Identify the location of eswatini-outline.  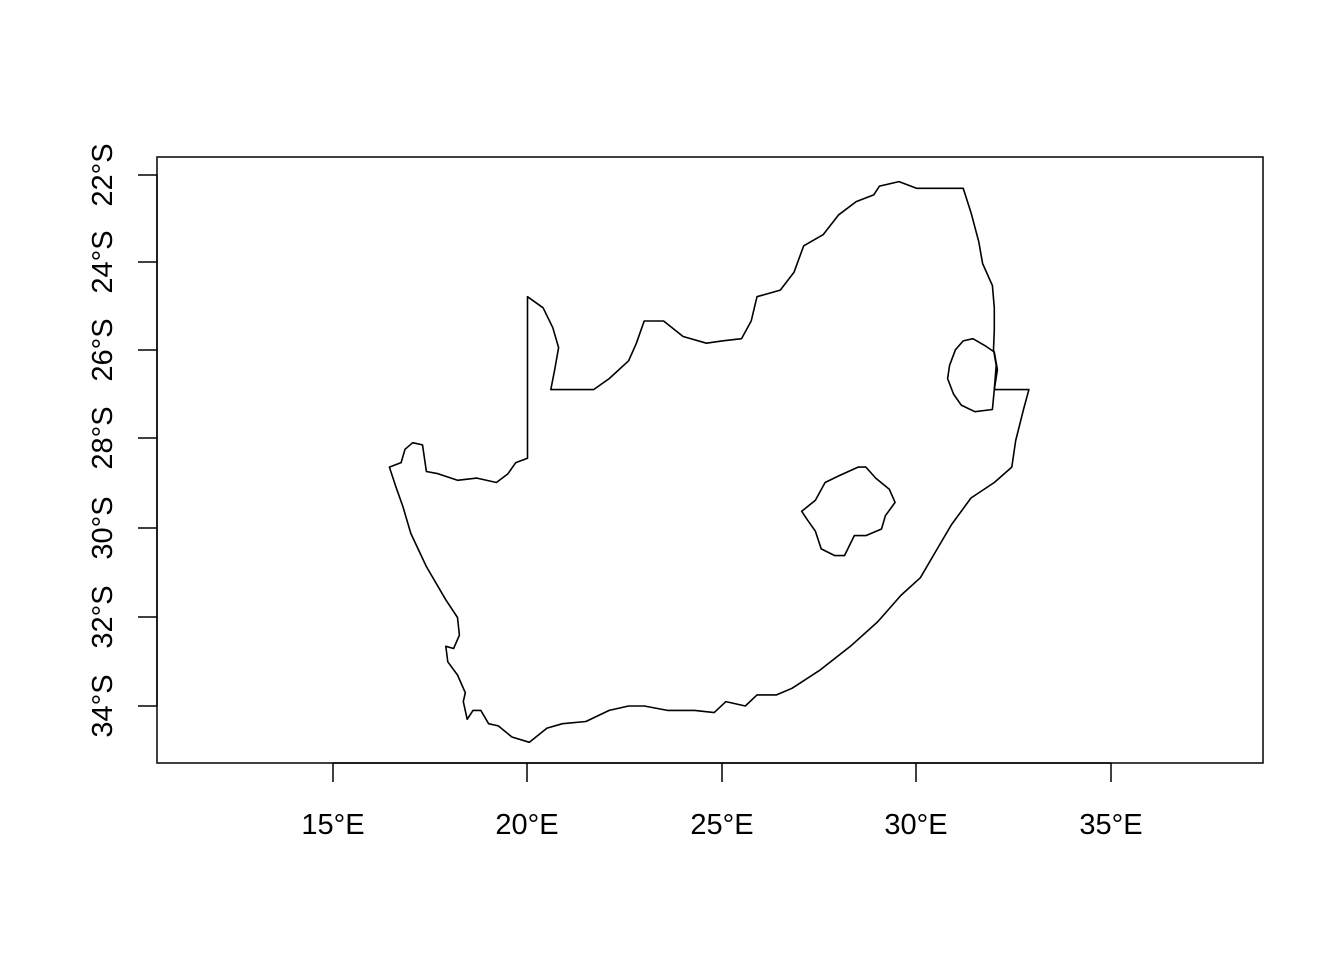
(972, 375).